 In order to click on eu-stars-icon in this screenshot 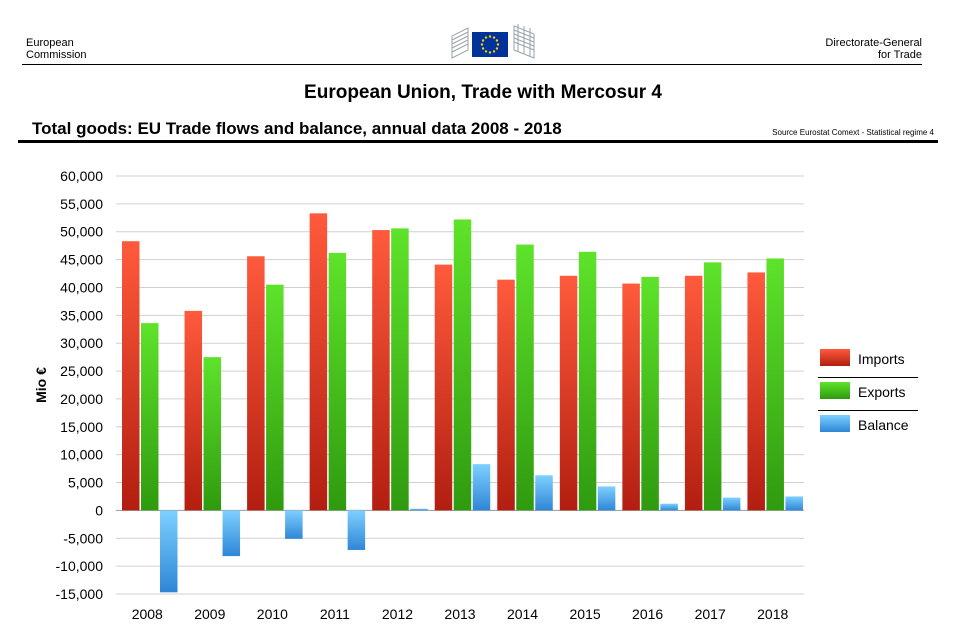, I will do `click(490, 44)`.